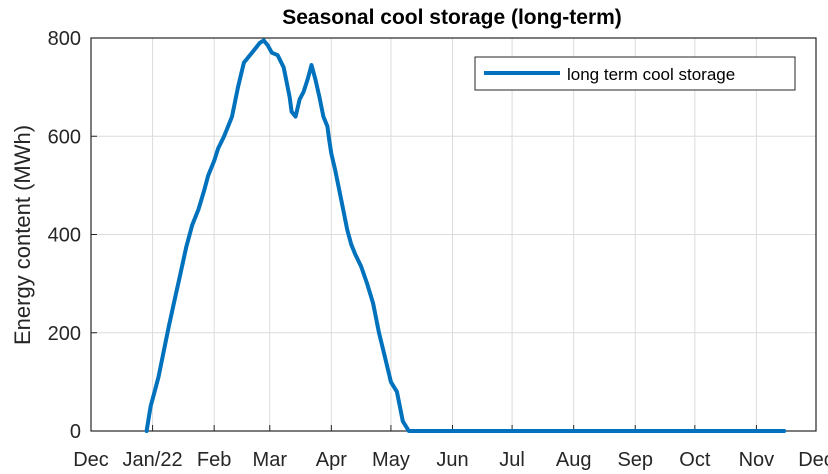 The height and width of the screenshot is (474, 828). I want to click on x-tick-label: Nov, so click(757, 460).